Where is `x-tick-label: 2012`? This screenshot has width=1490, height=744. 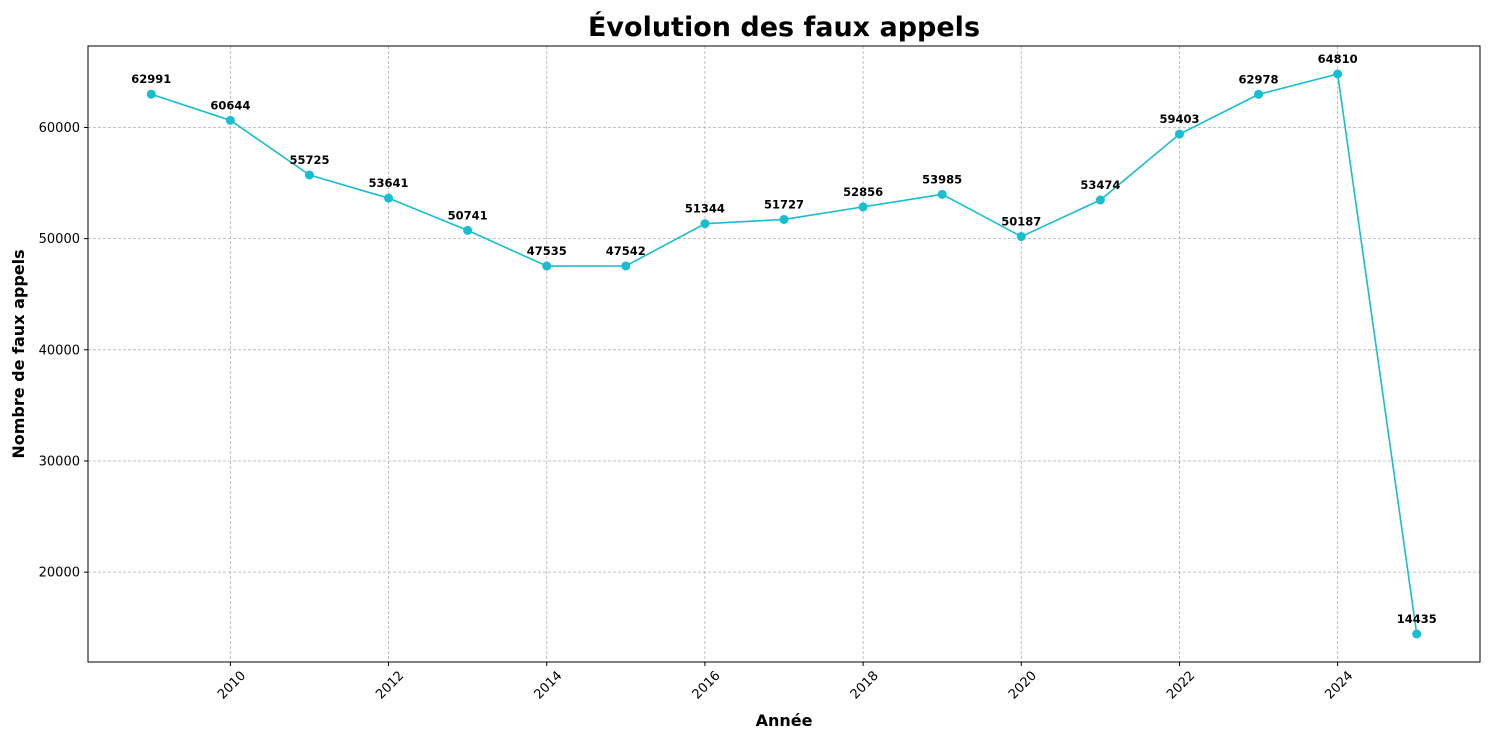 x-tick-label: 2012 is located at coordinates (390, 685).